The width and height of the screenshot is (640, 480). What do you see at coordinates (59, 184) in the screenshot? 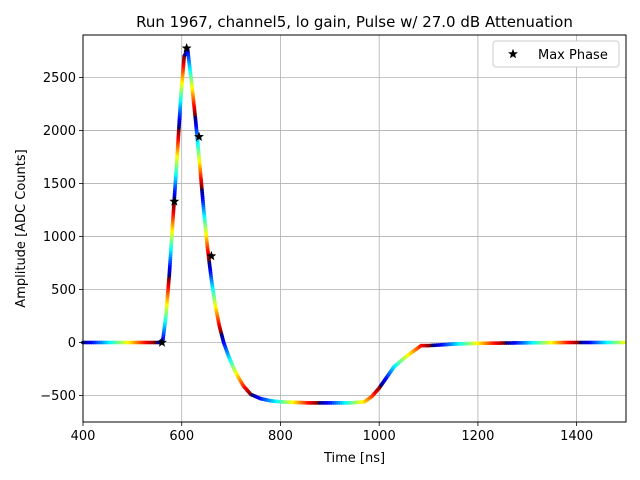
I see `y-tick-label: 1500` at bounding box center [59, 184].